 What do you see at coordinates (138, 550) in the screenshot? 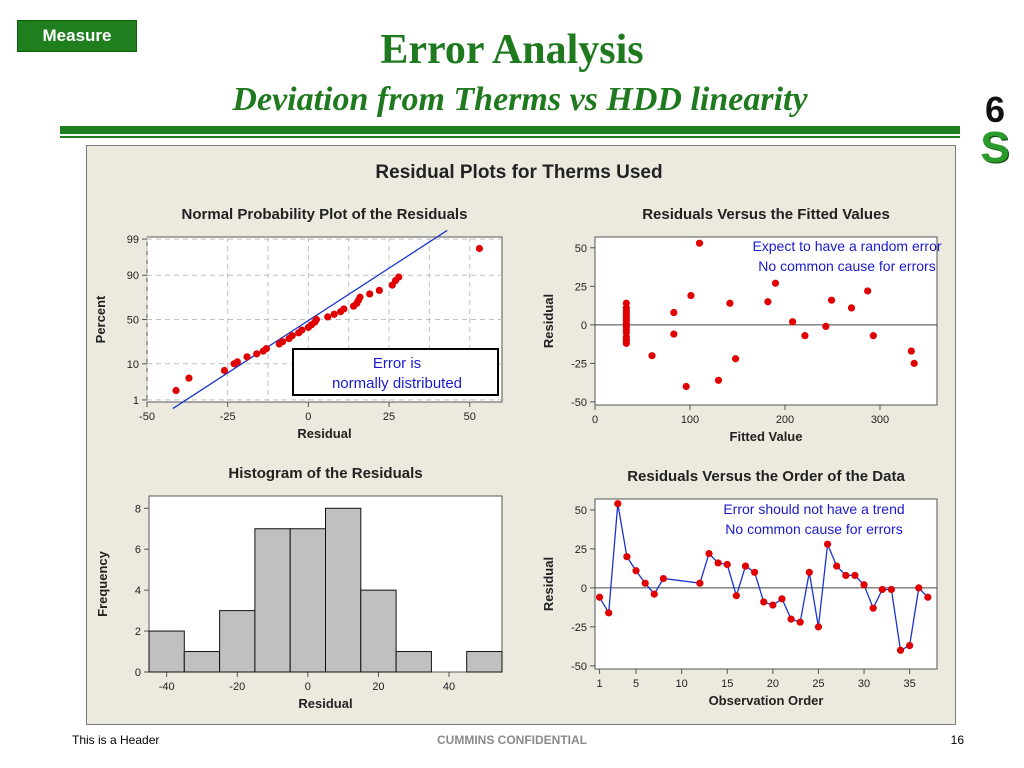
I see `y-tick-label: 6` at bounding box center [138, 550].